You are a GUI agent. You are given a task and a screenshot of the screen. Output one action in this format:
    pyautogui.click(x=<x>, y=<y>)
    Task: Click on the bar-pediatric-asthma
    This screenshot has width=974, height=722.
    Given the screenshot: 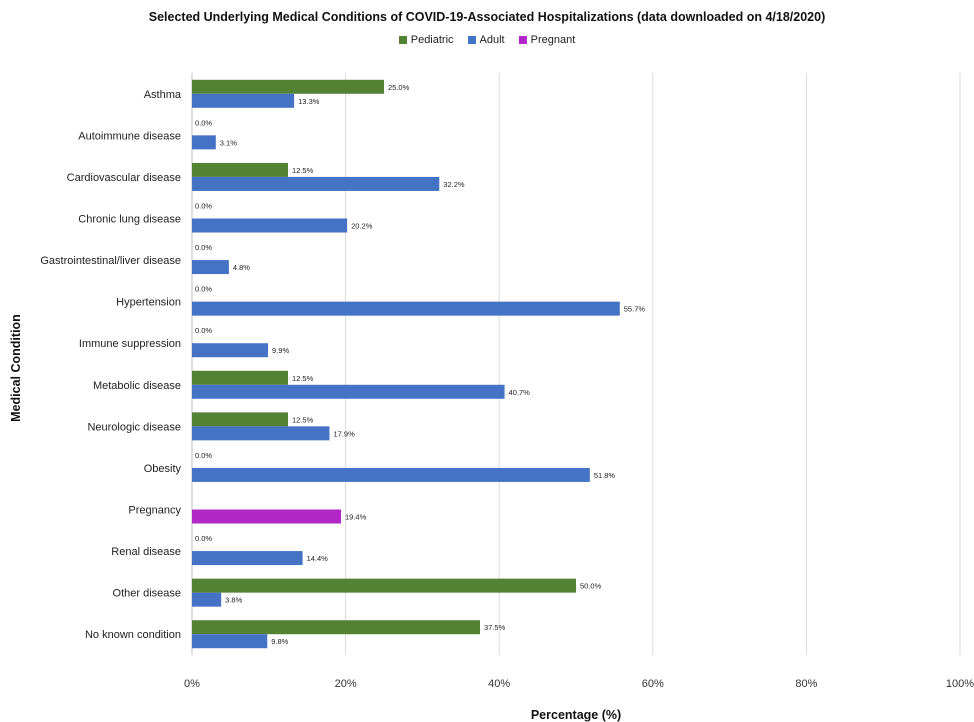 What is the action you would take?
    pyautogui.click(x=288, y=86)
    